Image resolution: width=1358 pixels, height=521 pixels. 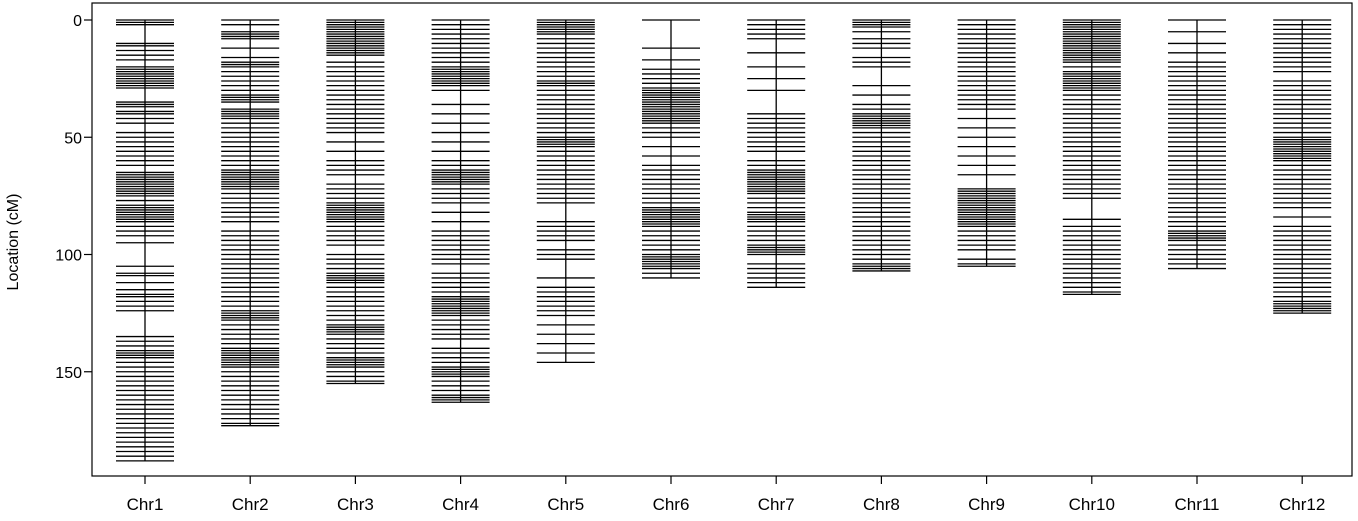 I want to click on x-tick-label: Chr1, so click(x=145, y=504).